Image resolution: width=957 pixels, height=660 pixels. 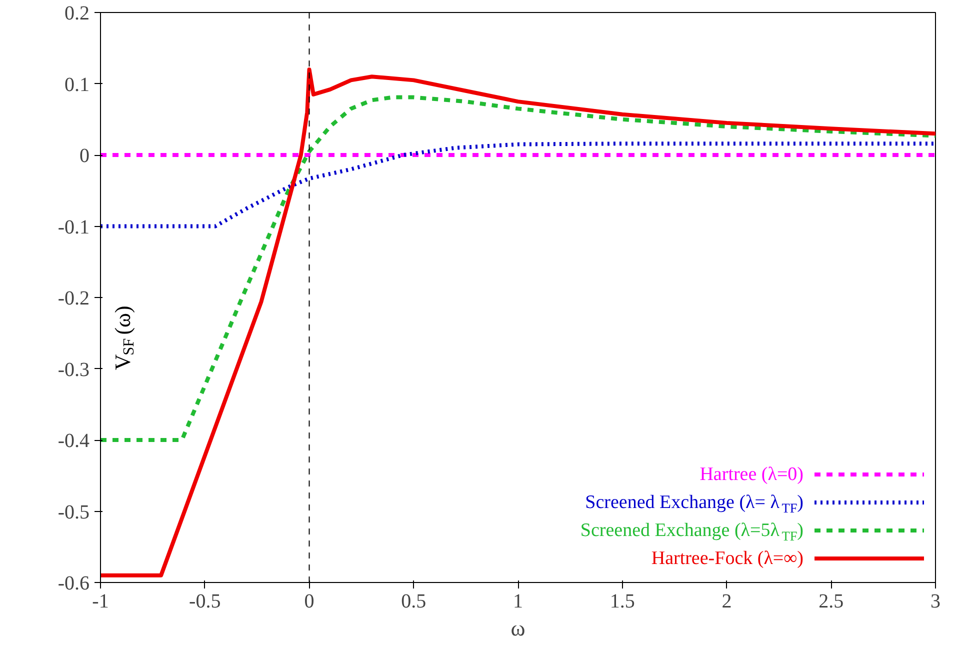 What do you see at coordinates (74, 512) in the screenshot?
I see `y-tick-label: -0.5` at bounding box center [74, 512].